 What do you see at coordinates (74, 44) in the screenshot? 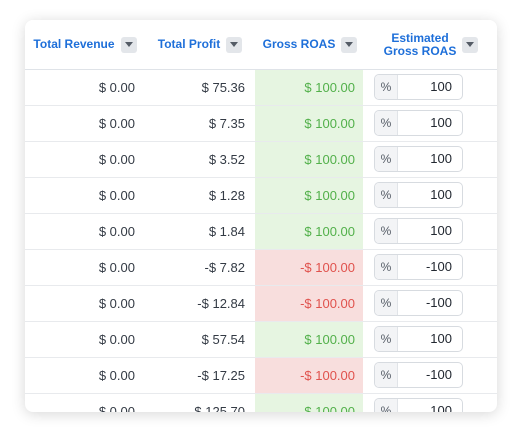
I see `header-total-revenue-label: Total Revenue` at bounding box center [74, 44].